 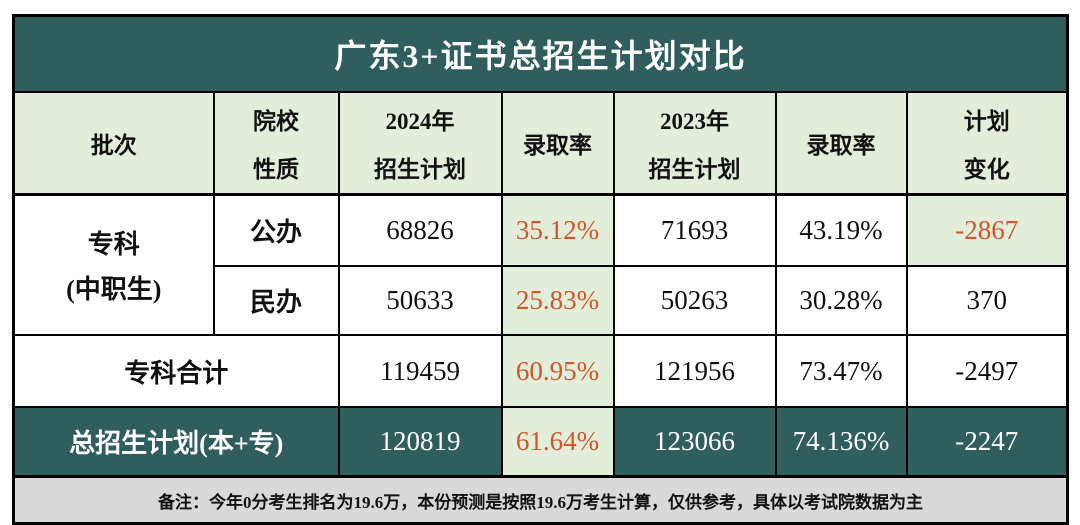 I want to click on title-row: 广东3+证书总招生计划对比, so click(x=540, y=53).